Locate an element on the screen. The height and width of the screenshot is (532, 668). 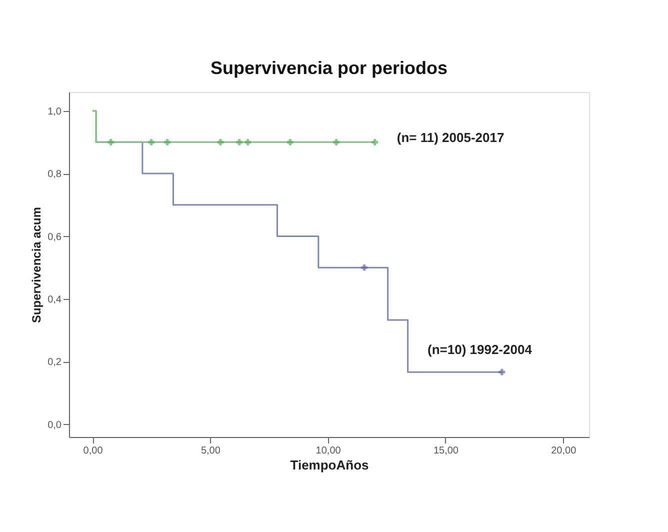
y-tick-label: 1,0 is located at coordinates (55, 112).